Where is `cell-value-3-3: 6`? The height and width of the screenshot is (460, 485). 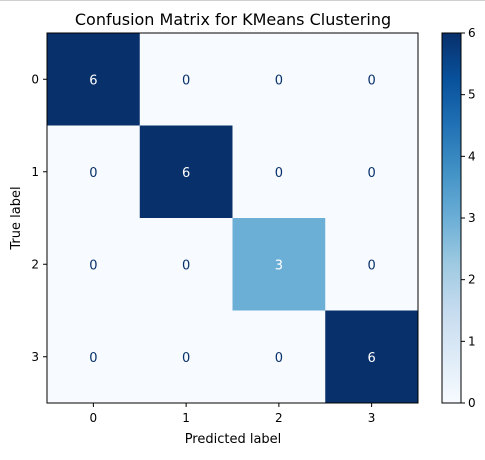 cell-value-3-3: 6 is located at coordinates (371, 358).